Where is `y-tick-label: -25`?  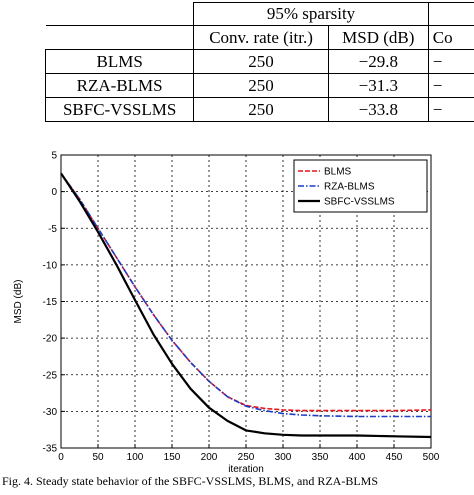
y-tick-label: -25 is located at coordinates (50, 375).